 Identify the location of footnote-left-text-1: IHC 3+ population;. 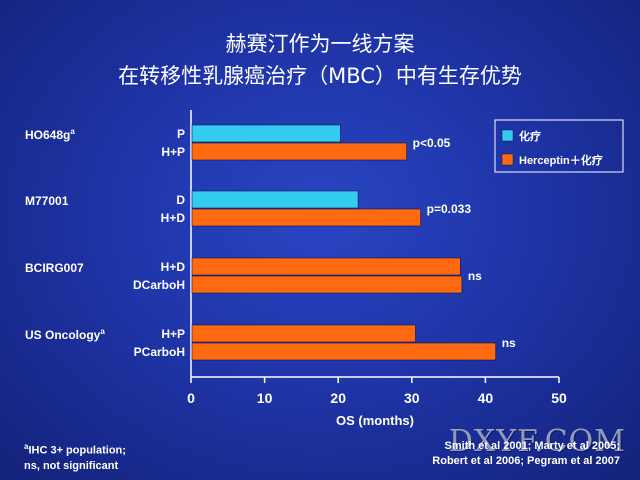
(77, 450).